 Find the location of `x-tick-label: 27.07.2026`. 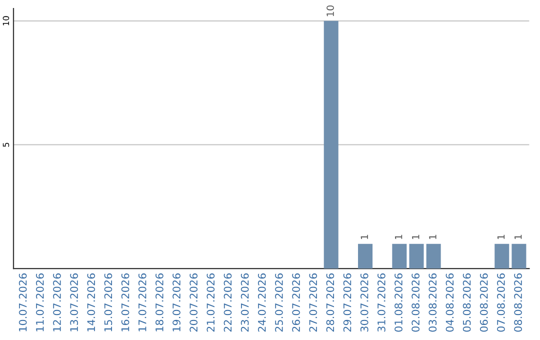

x-tick-label: 27.07.2026 is located at coordinates (313, 302).